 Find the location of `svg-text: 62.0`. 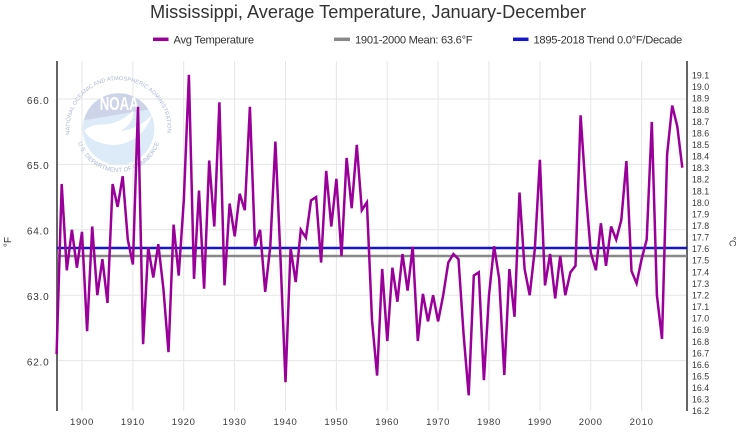

svg-text: 62.0 is located at coordinates (38, 362).